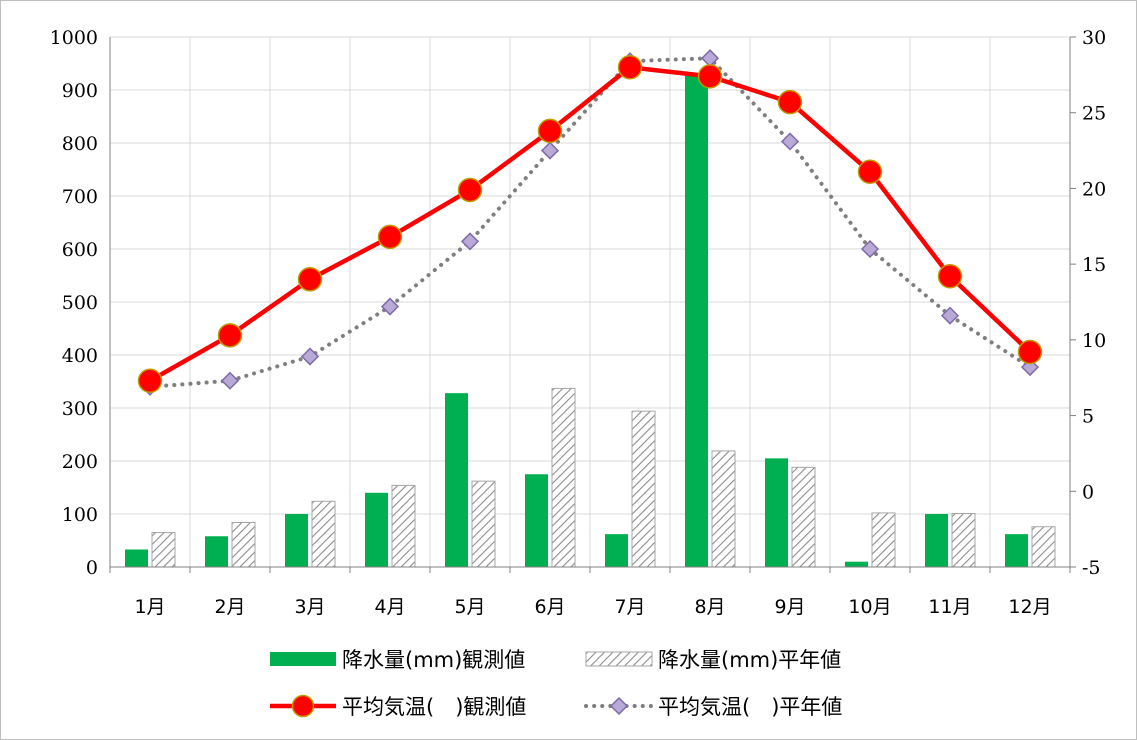 Image resolution: width=1137 pixels, height=740 pixels. I want to click on y-left-tick-label: 700, so click(80, 197).